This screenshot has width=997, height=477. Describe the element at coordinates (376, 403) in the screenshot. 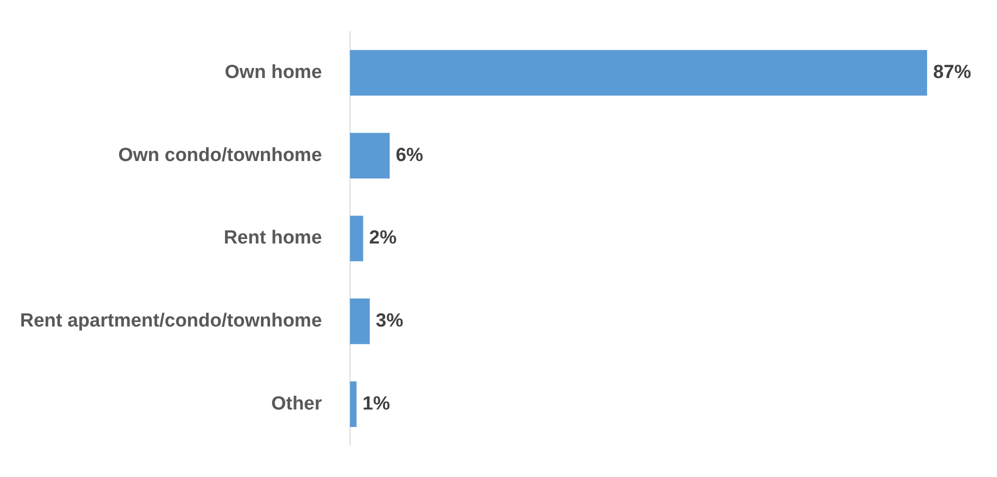

I see `data-label: 1%` at that location.